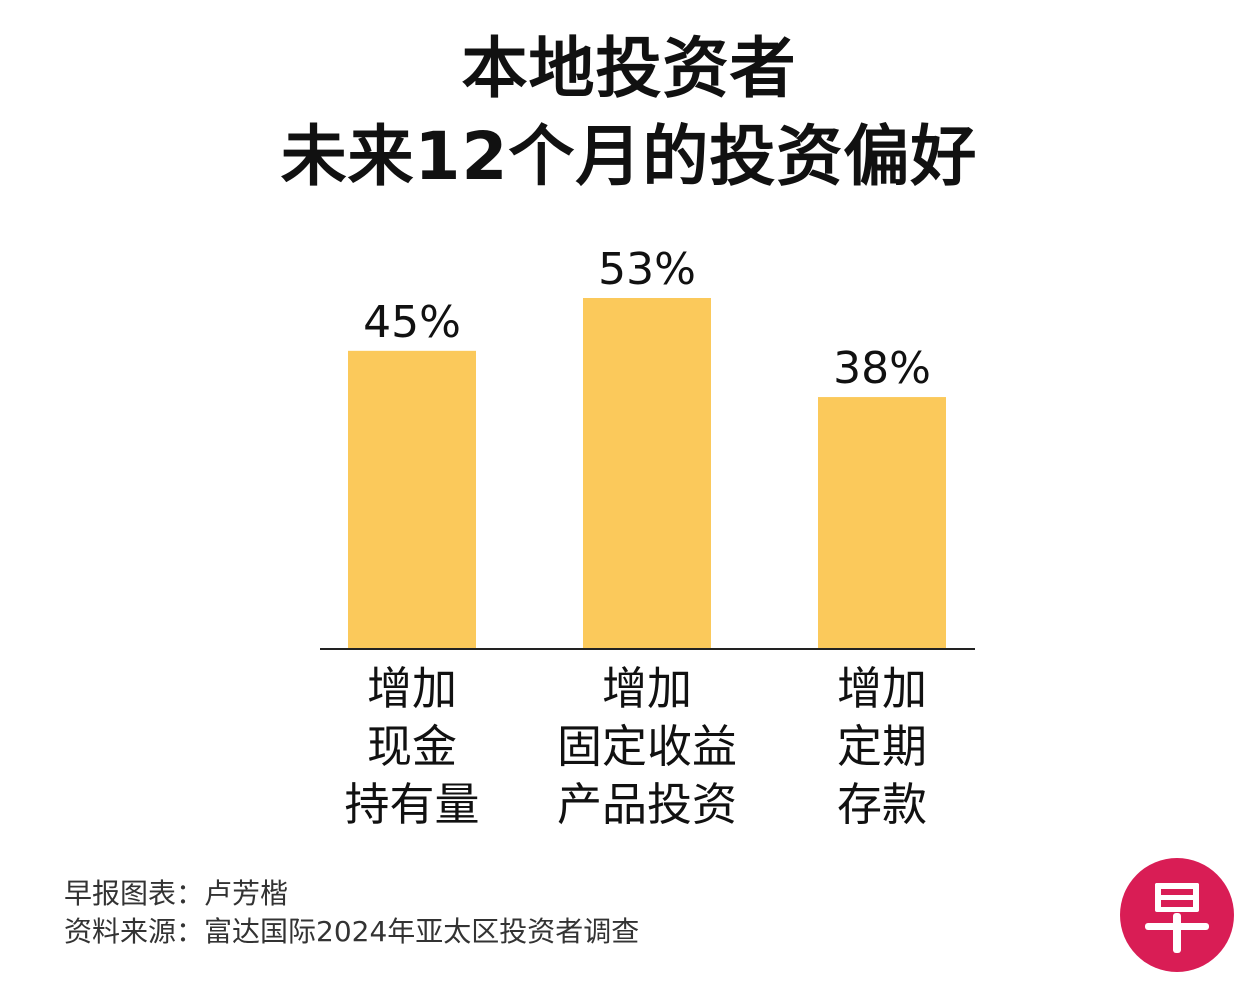  I want to click on category-label-1: 增加 现金 持有量, so click(412, 747).